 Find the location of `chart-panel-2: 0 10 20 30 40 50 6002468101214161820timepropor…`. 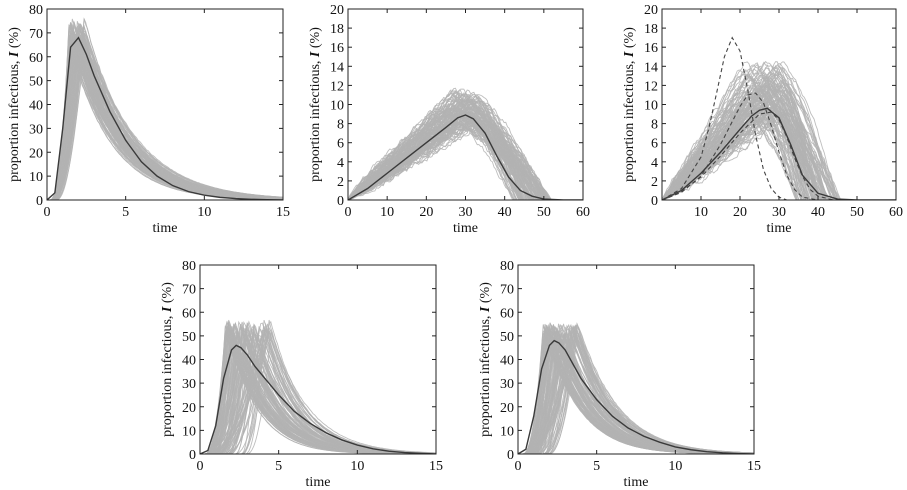

chart-panel-2: 0 10 20 30 40 50 6002468101214161820timepropor… is located at coordinates (449, 119).